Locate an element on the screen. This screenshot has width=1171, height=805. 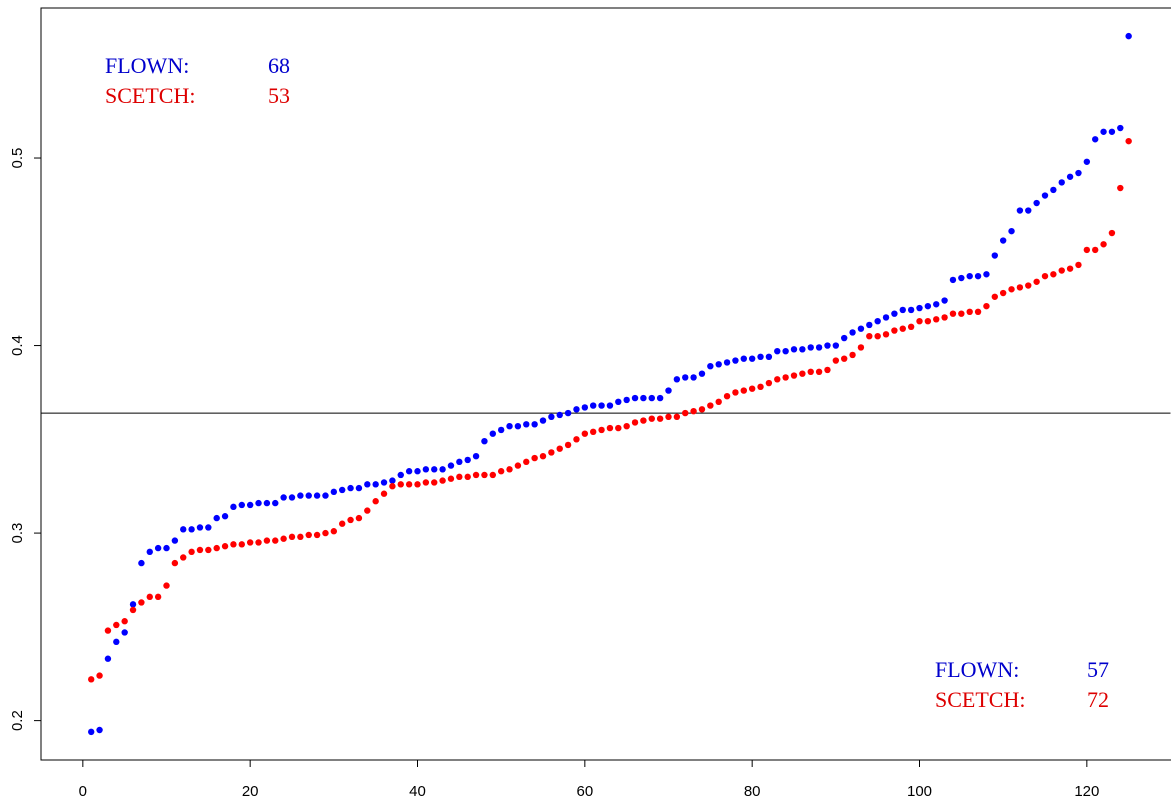
annotation-label: SCETCH: is located at coordinates (980, 699).